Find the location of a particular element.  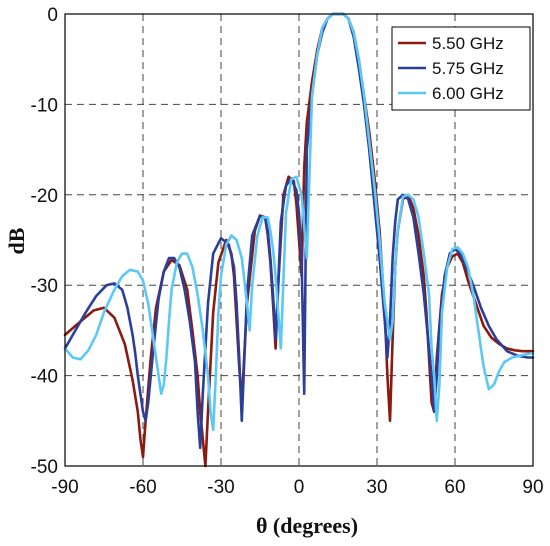

y-tick-label: -30 is located at coordinates (44, 286).